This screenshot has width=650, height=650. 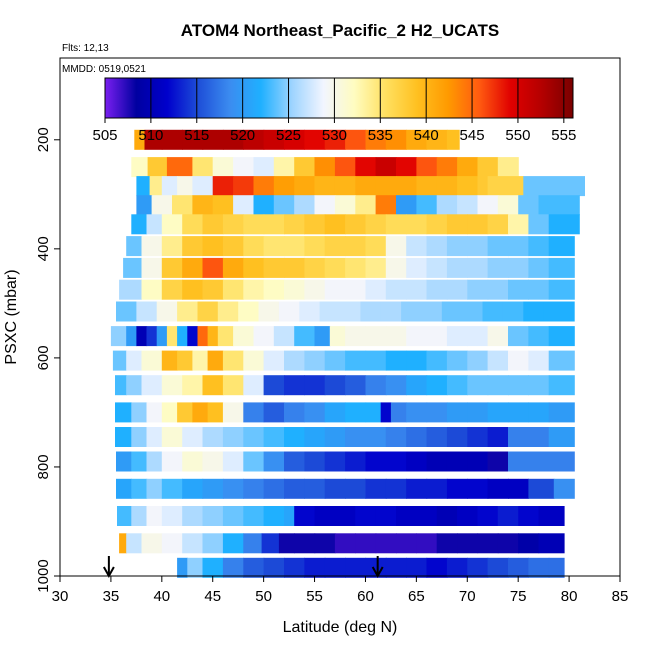 What do you see at coordinates (43, 139) in the screenshot?
I see `y-tick-label: 200` at bounding box center [43, 139].